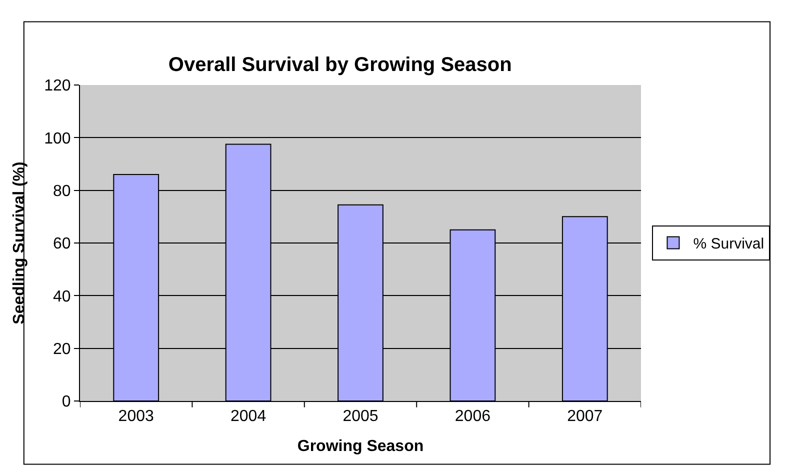 The image size is (791, 476). I want to click on y-tick-label: 20, so click(62, 349).